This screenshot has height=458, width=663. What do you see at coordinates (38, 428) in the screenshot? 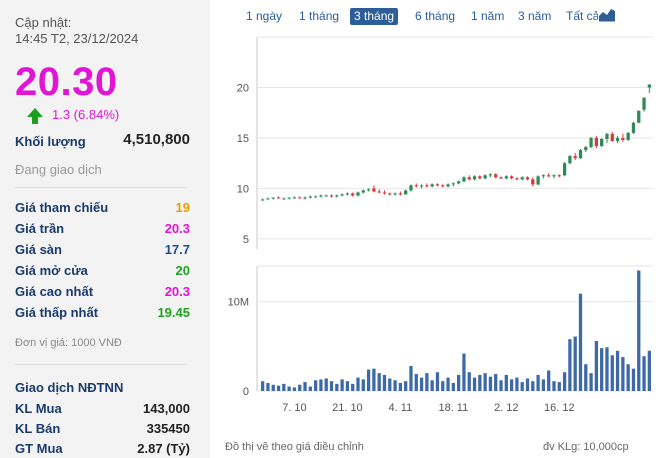
I see `foreign-row-label: KL Bán` at bounding box center [38, 428].